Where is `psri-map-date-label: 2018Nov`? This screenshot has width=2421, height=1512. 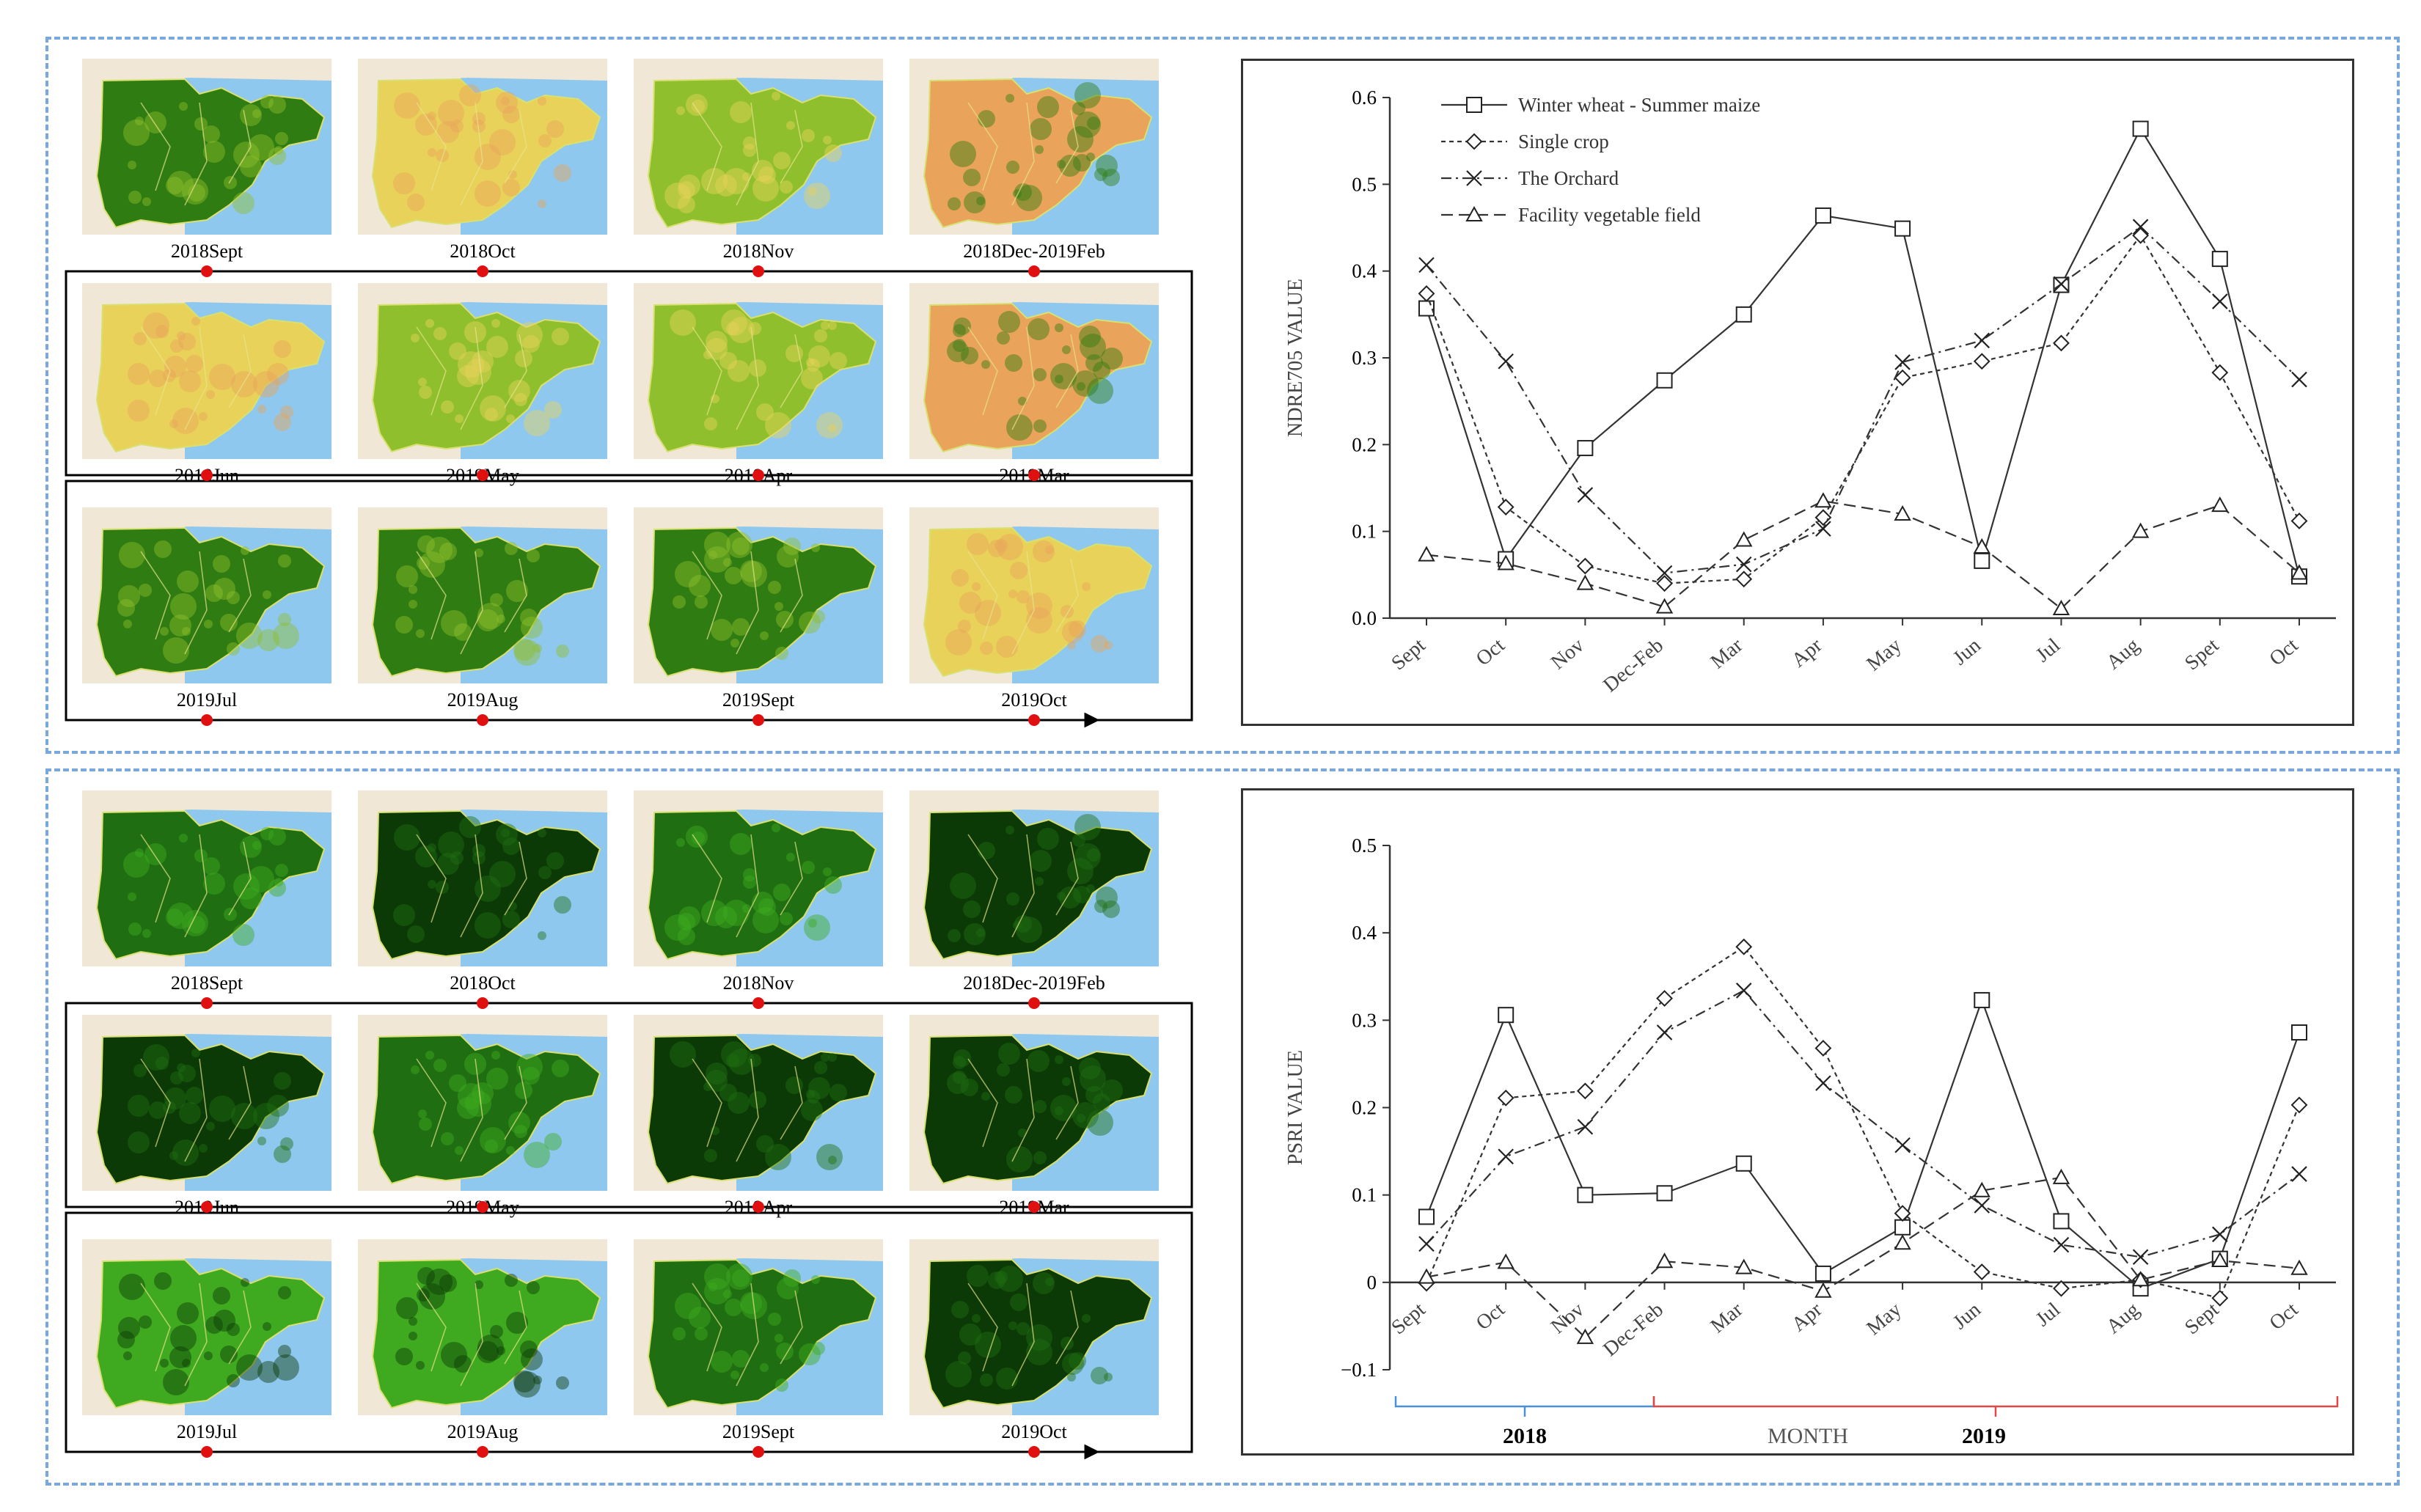
psri-map-date-label: 2018Nov is located at coordinates (758, 983).